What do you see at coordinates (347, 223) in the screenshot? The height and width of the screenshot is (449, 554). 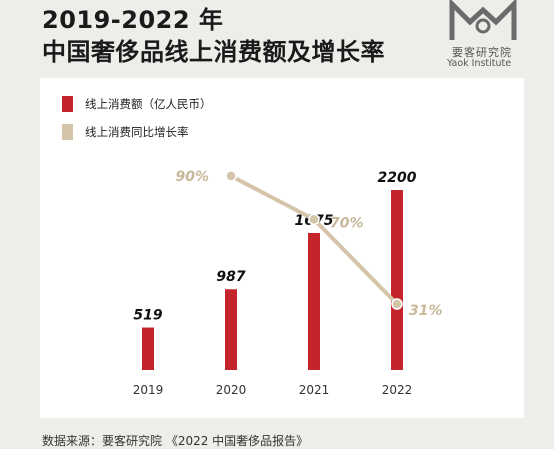 I see `growth-label-2021: 70%` at bounding box center [347, 223].